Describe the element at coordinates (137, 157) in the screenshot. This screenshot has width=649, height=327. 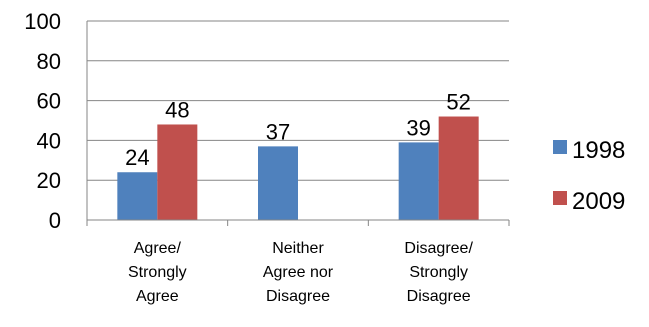
I see `data-label: 24` at that location.